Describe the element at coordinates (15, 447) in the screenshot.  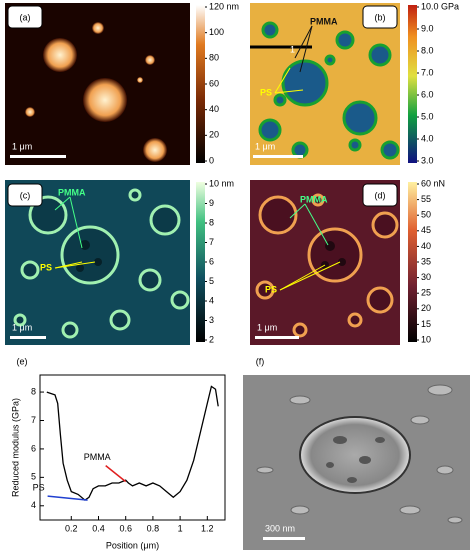
I see `y-axis-label: Reduced modulus (GPa)` at that location.